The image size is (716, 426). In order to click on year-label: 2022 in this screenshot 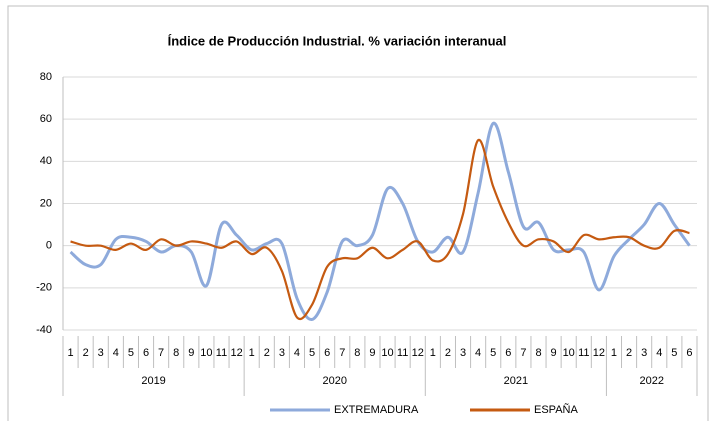, I will do `click(651, 381)`.